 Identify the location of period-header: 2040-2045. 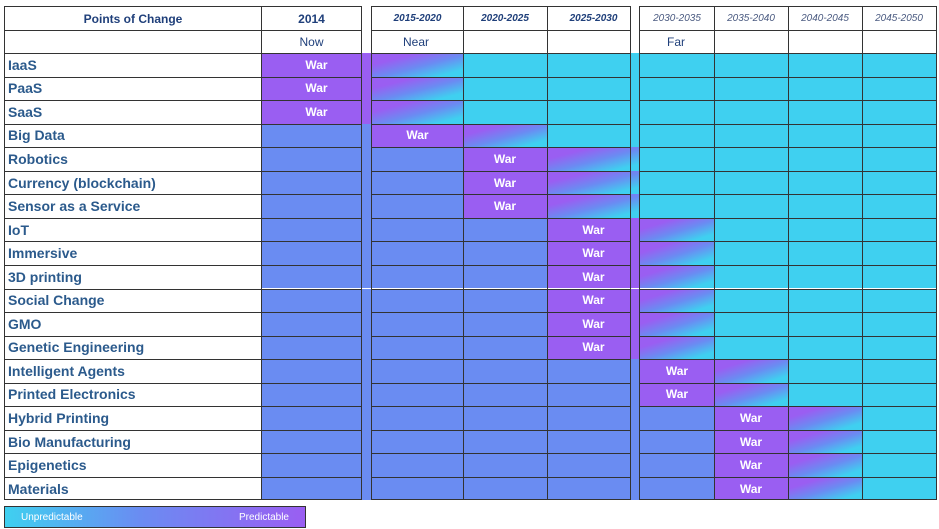
(825, 18).